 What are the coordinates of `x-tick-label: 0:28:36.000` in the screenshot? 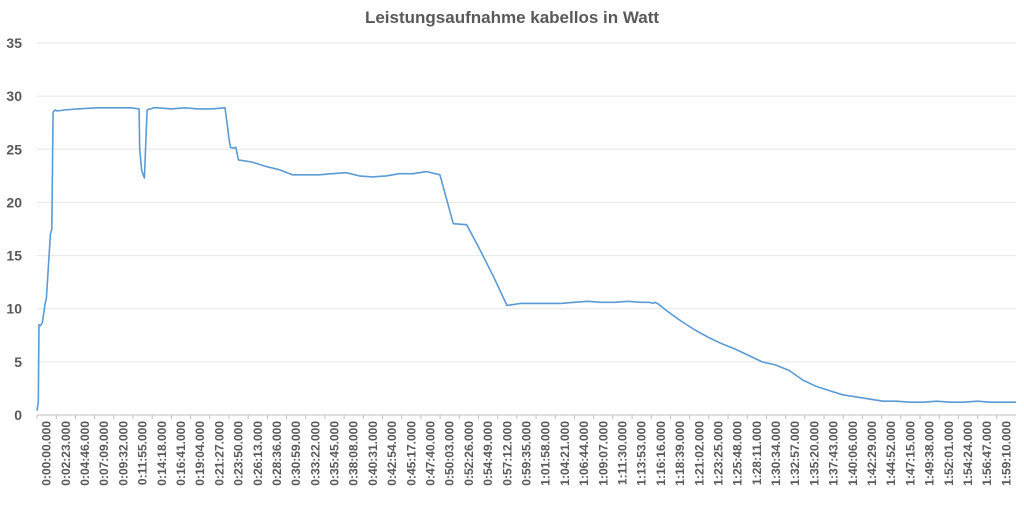 It's located at (277, 453).